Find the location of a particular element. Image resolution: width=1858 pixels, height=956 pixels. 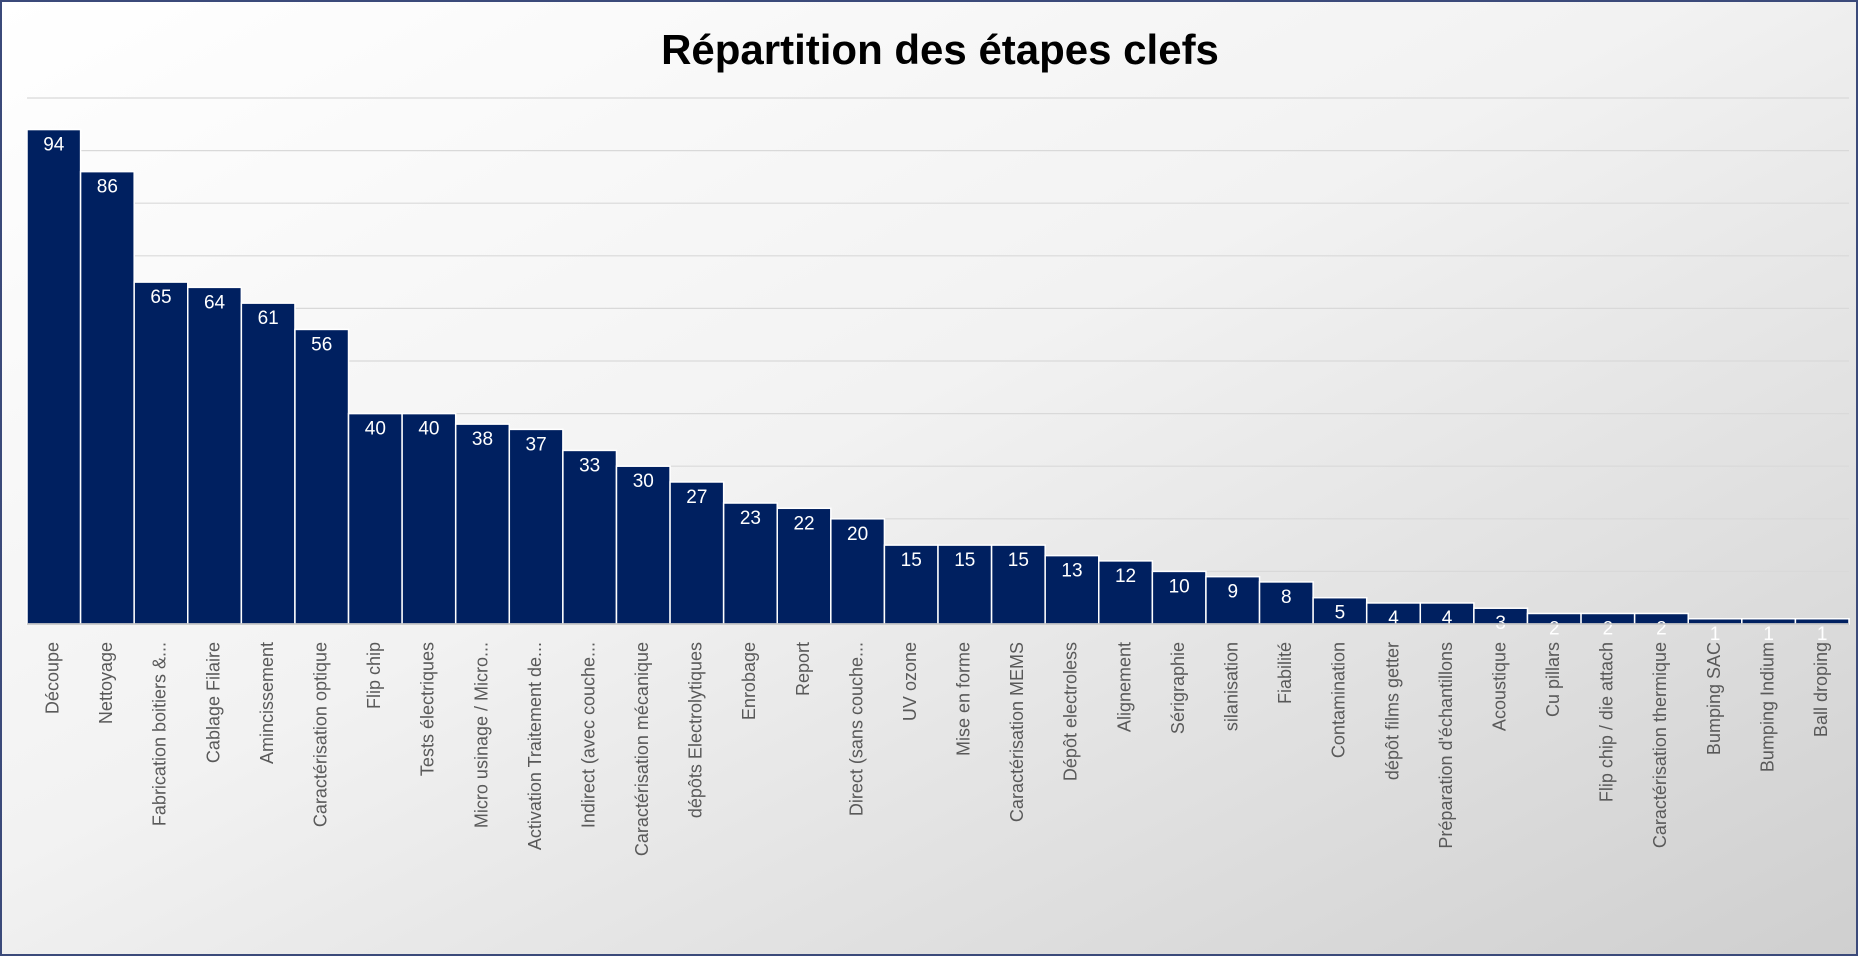

x-tick-label: Contamination is located at coordinates (1339, 700).